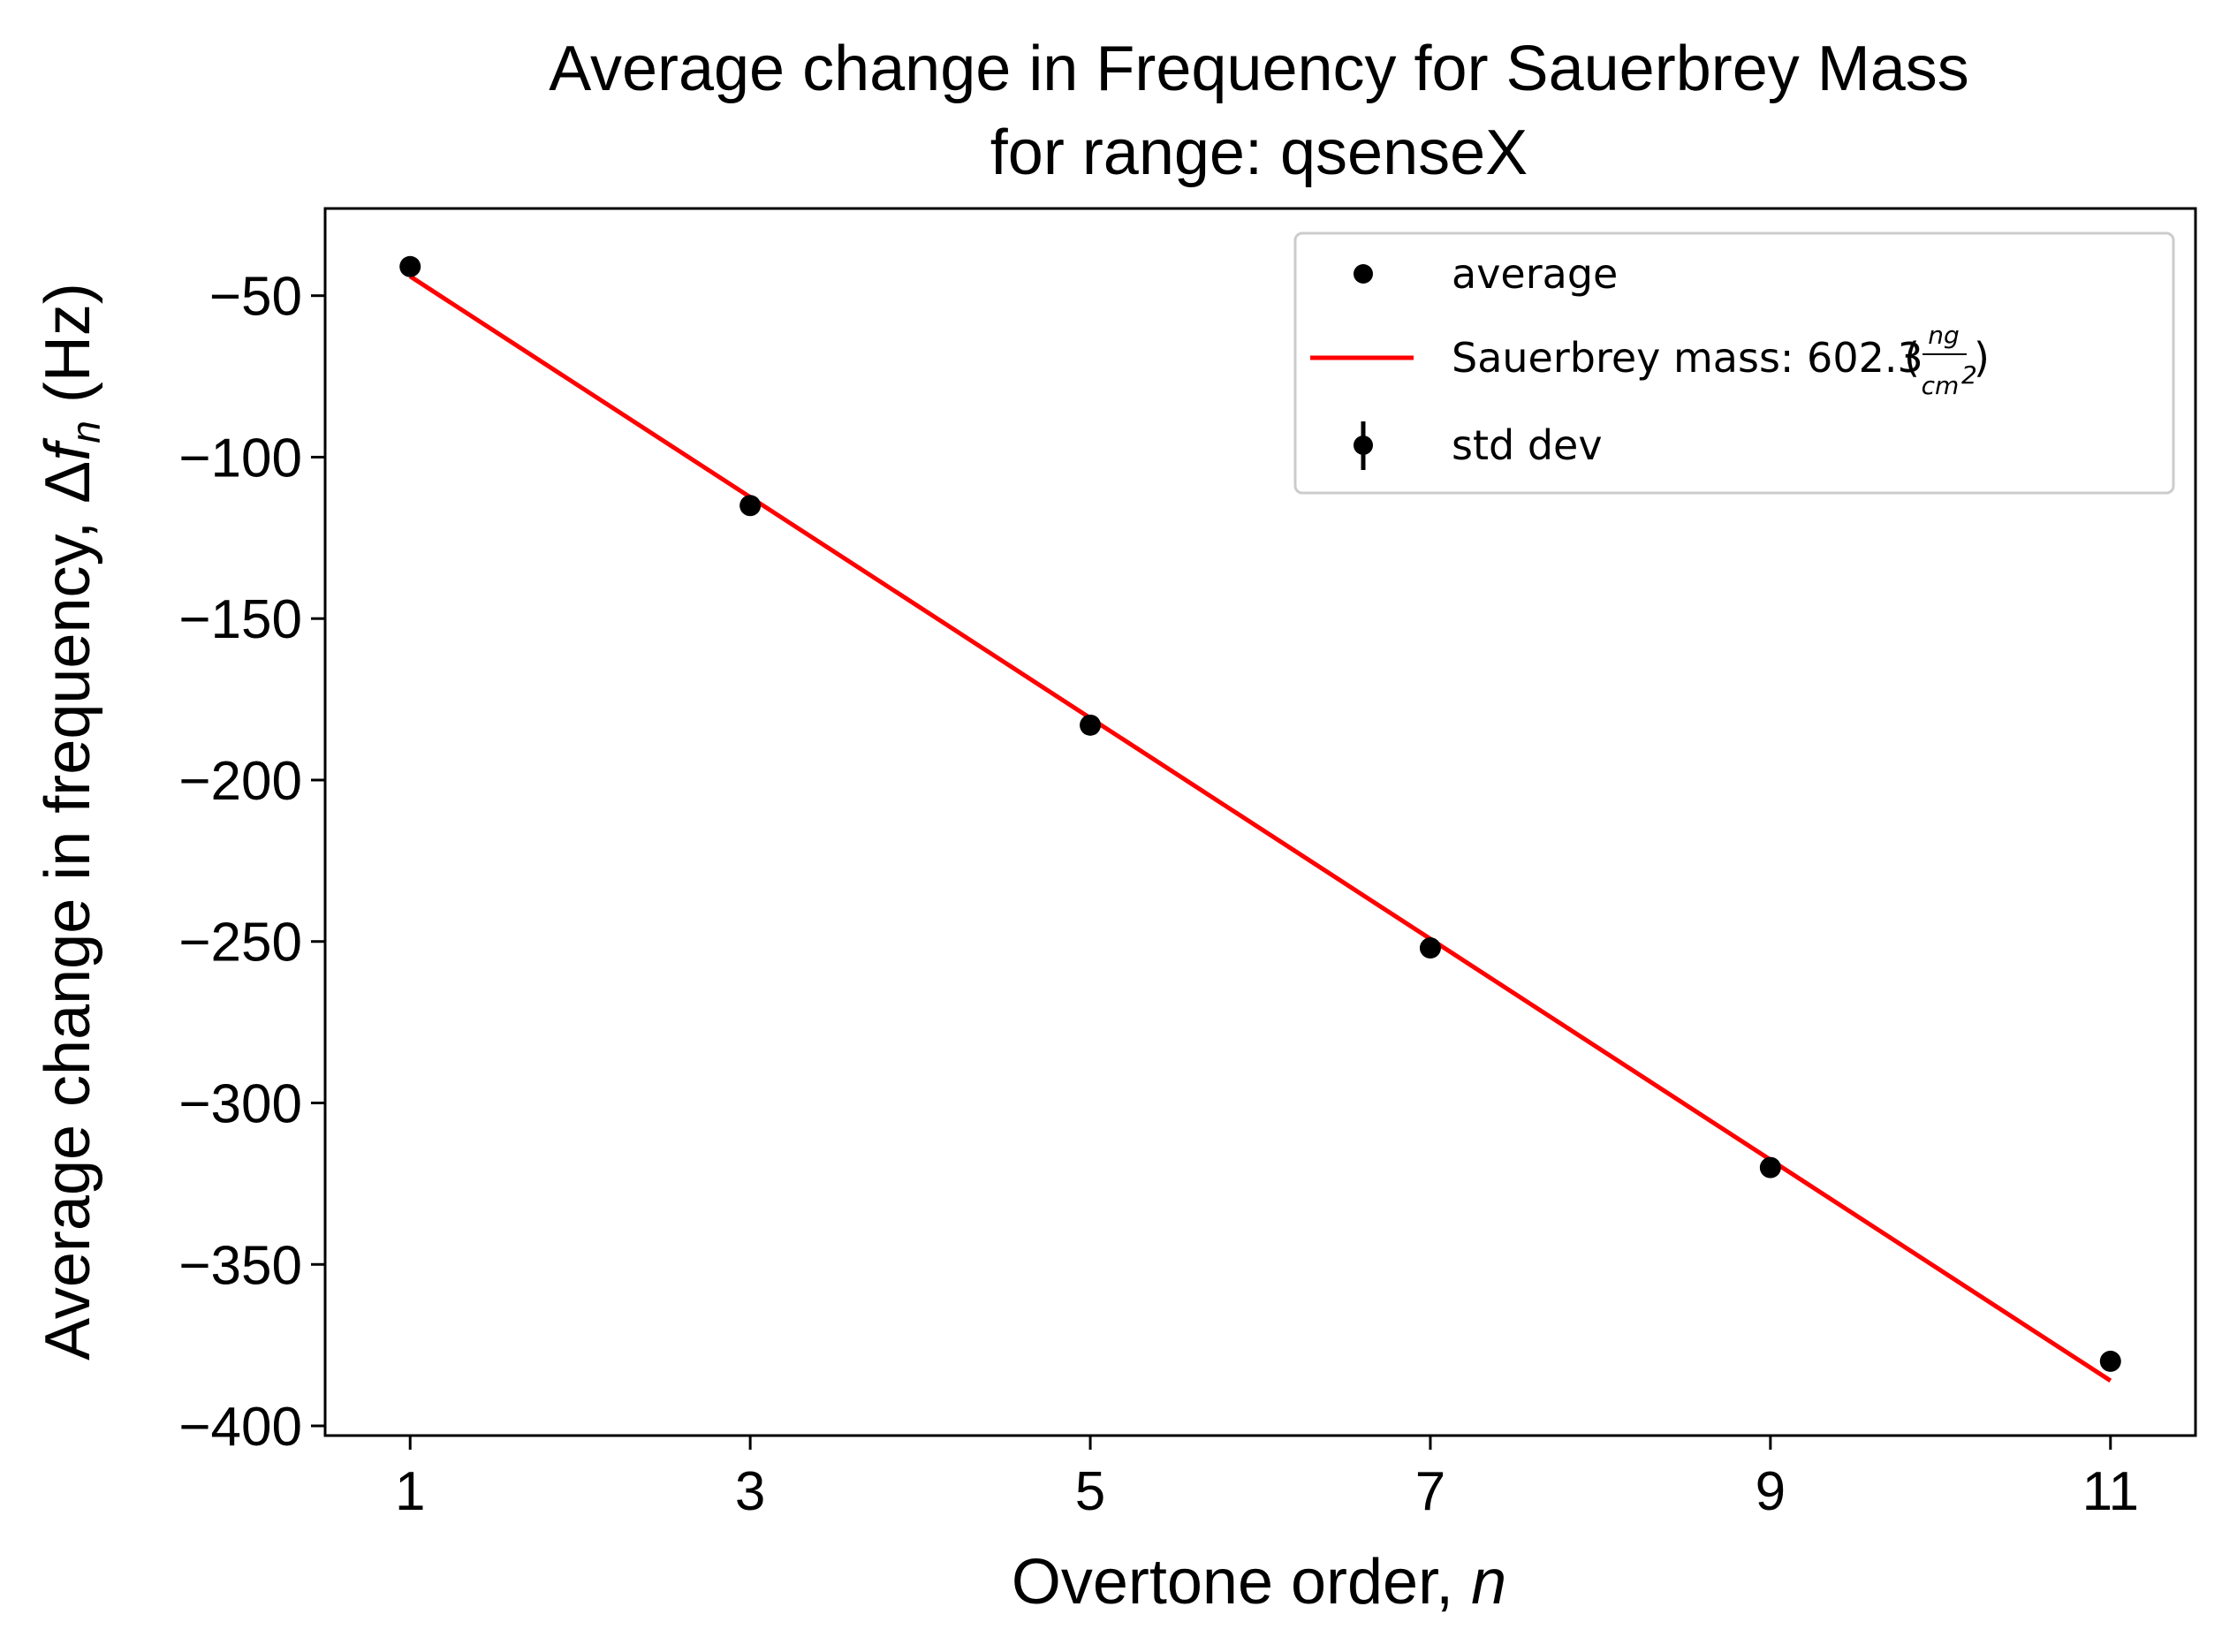 The image size is (2222, 1652). What do you see at coordinates (1090, 1491) in the screenshot?
I see `x-tick-label: 5` at bounding box center [1090, 1491].